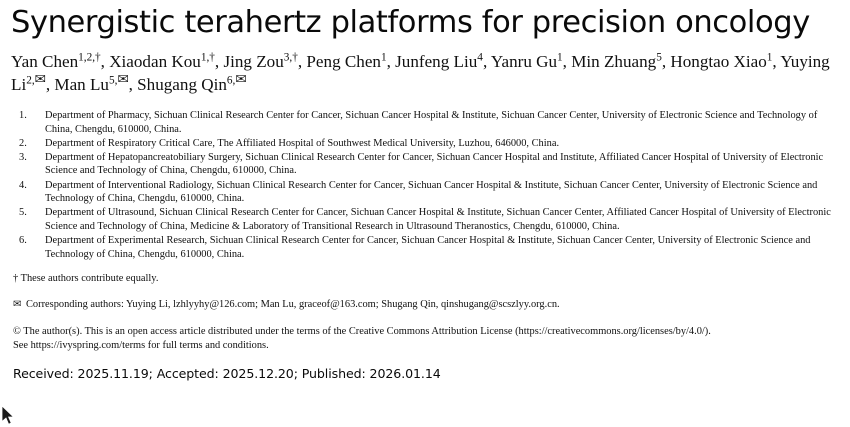 The height and width of the screenshot is (427, 850). Describe the element at coordinates (8, 415) in the screenshot. I see `mouse-cursor-icon` at that location.